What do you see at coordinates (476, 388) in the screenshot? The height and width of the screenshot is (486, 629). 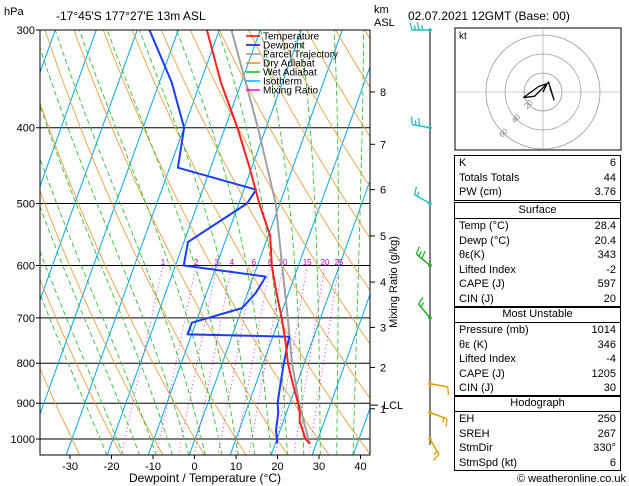 I see `mu-label: CIN (J)` at bounding box center [476, 388].